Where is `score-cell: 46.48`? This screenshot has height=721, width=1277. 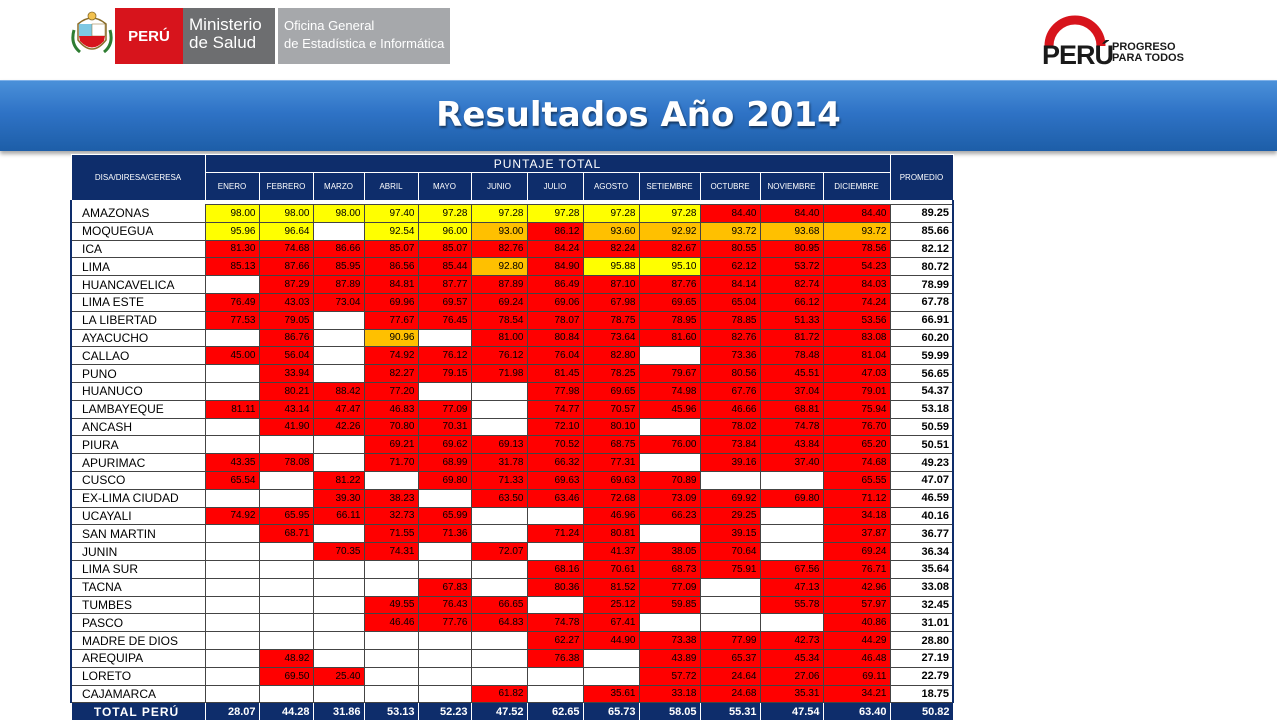 score-cell: 46.48 is located at coordinates (856, 658).